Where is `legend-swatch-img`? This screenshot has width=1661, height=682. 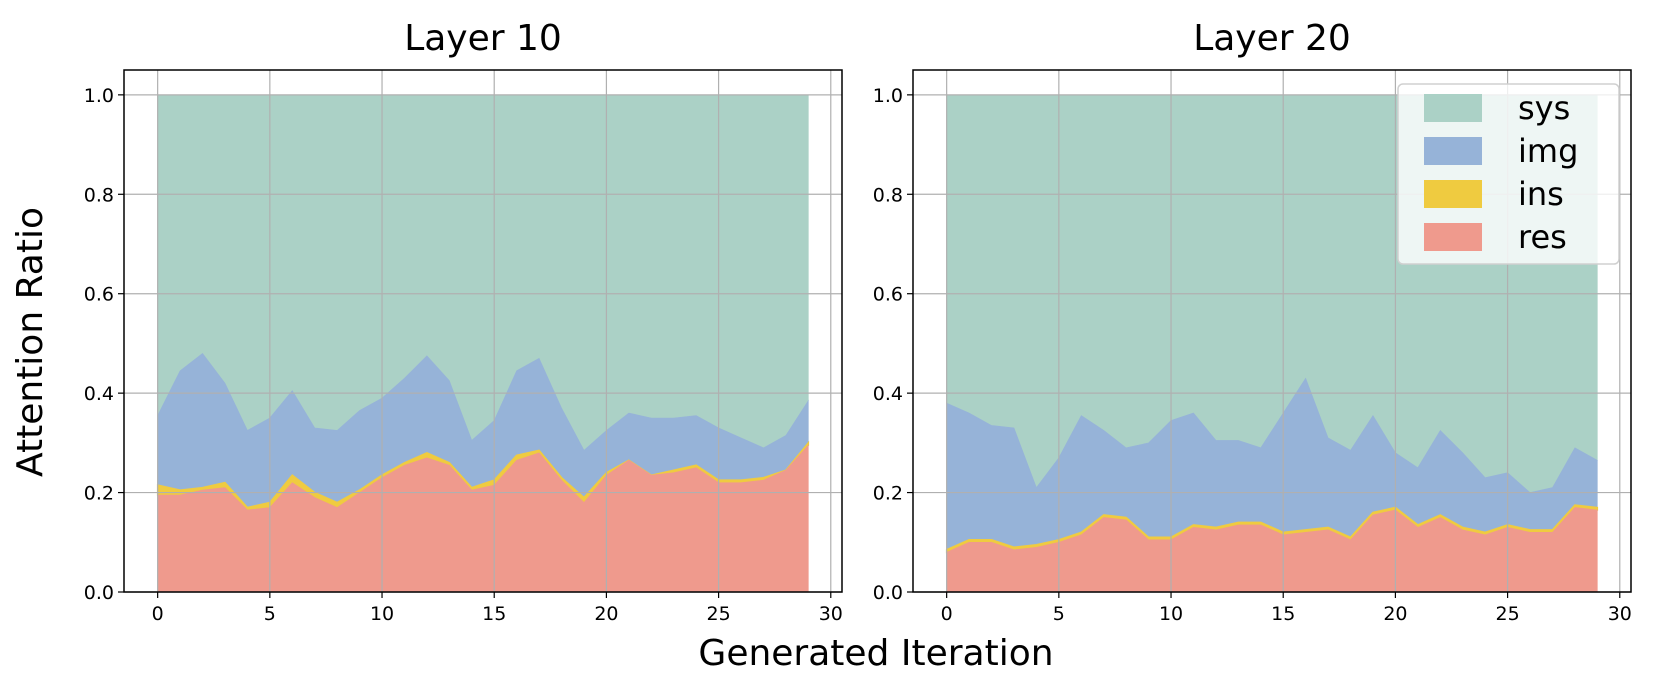 legend-swatch-img is located at coordinates (1453, 151).